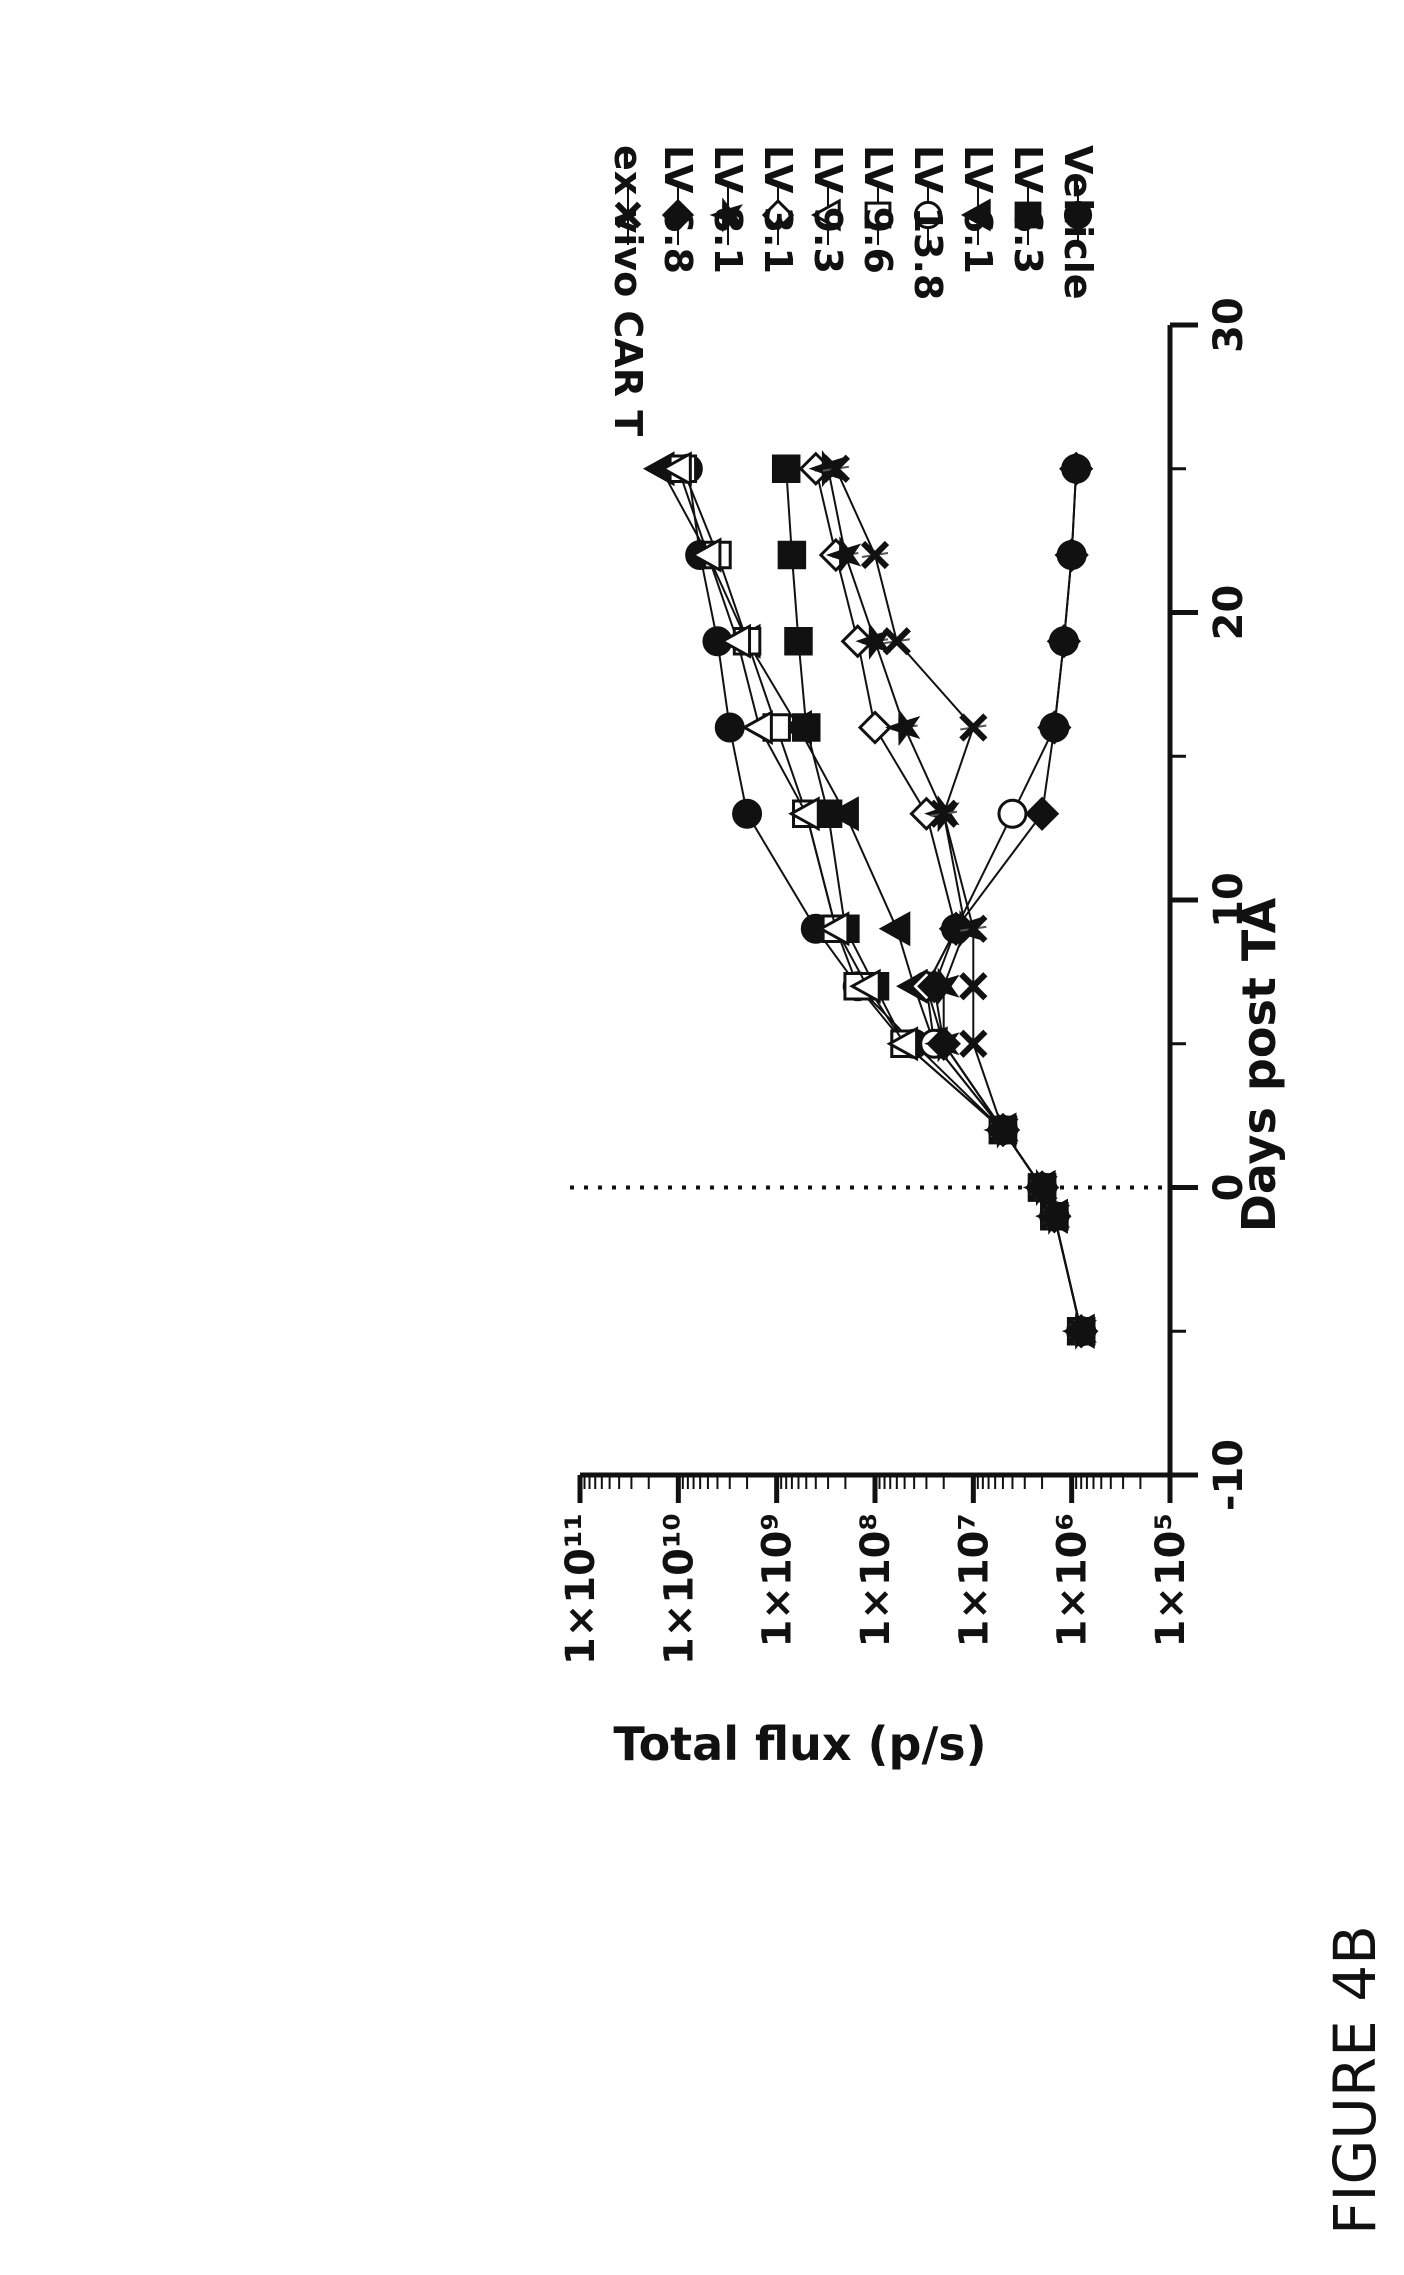 The width and height of the screenshot is (1404, 2275). I want to click on legend-label: Vehicle, so click(1078, 222).